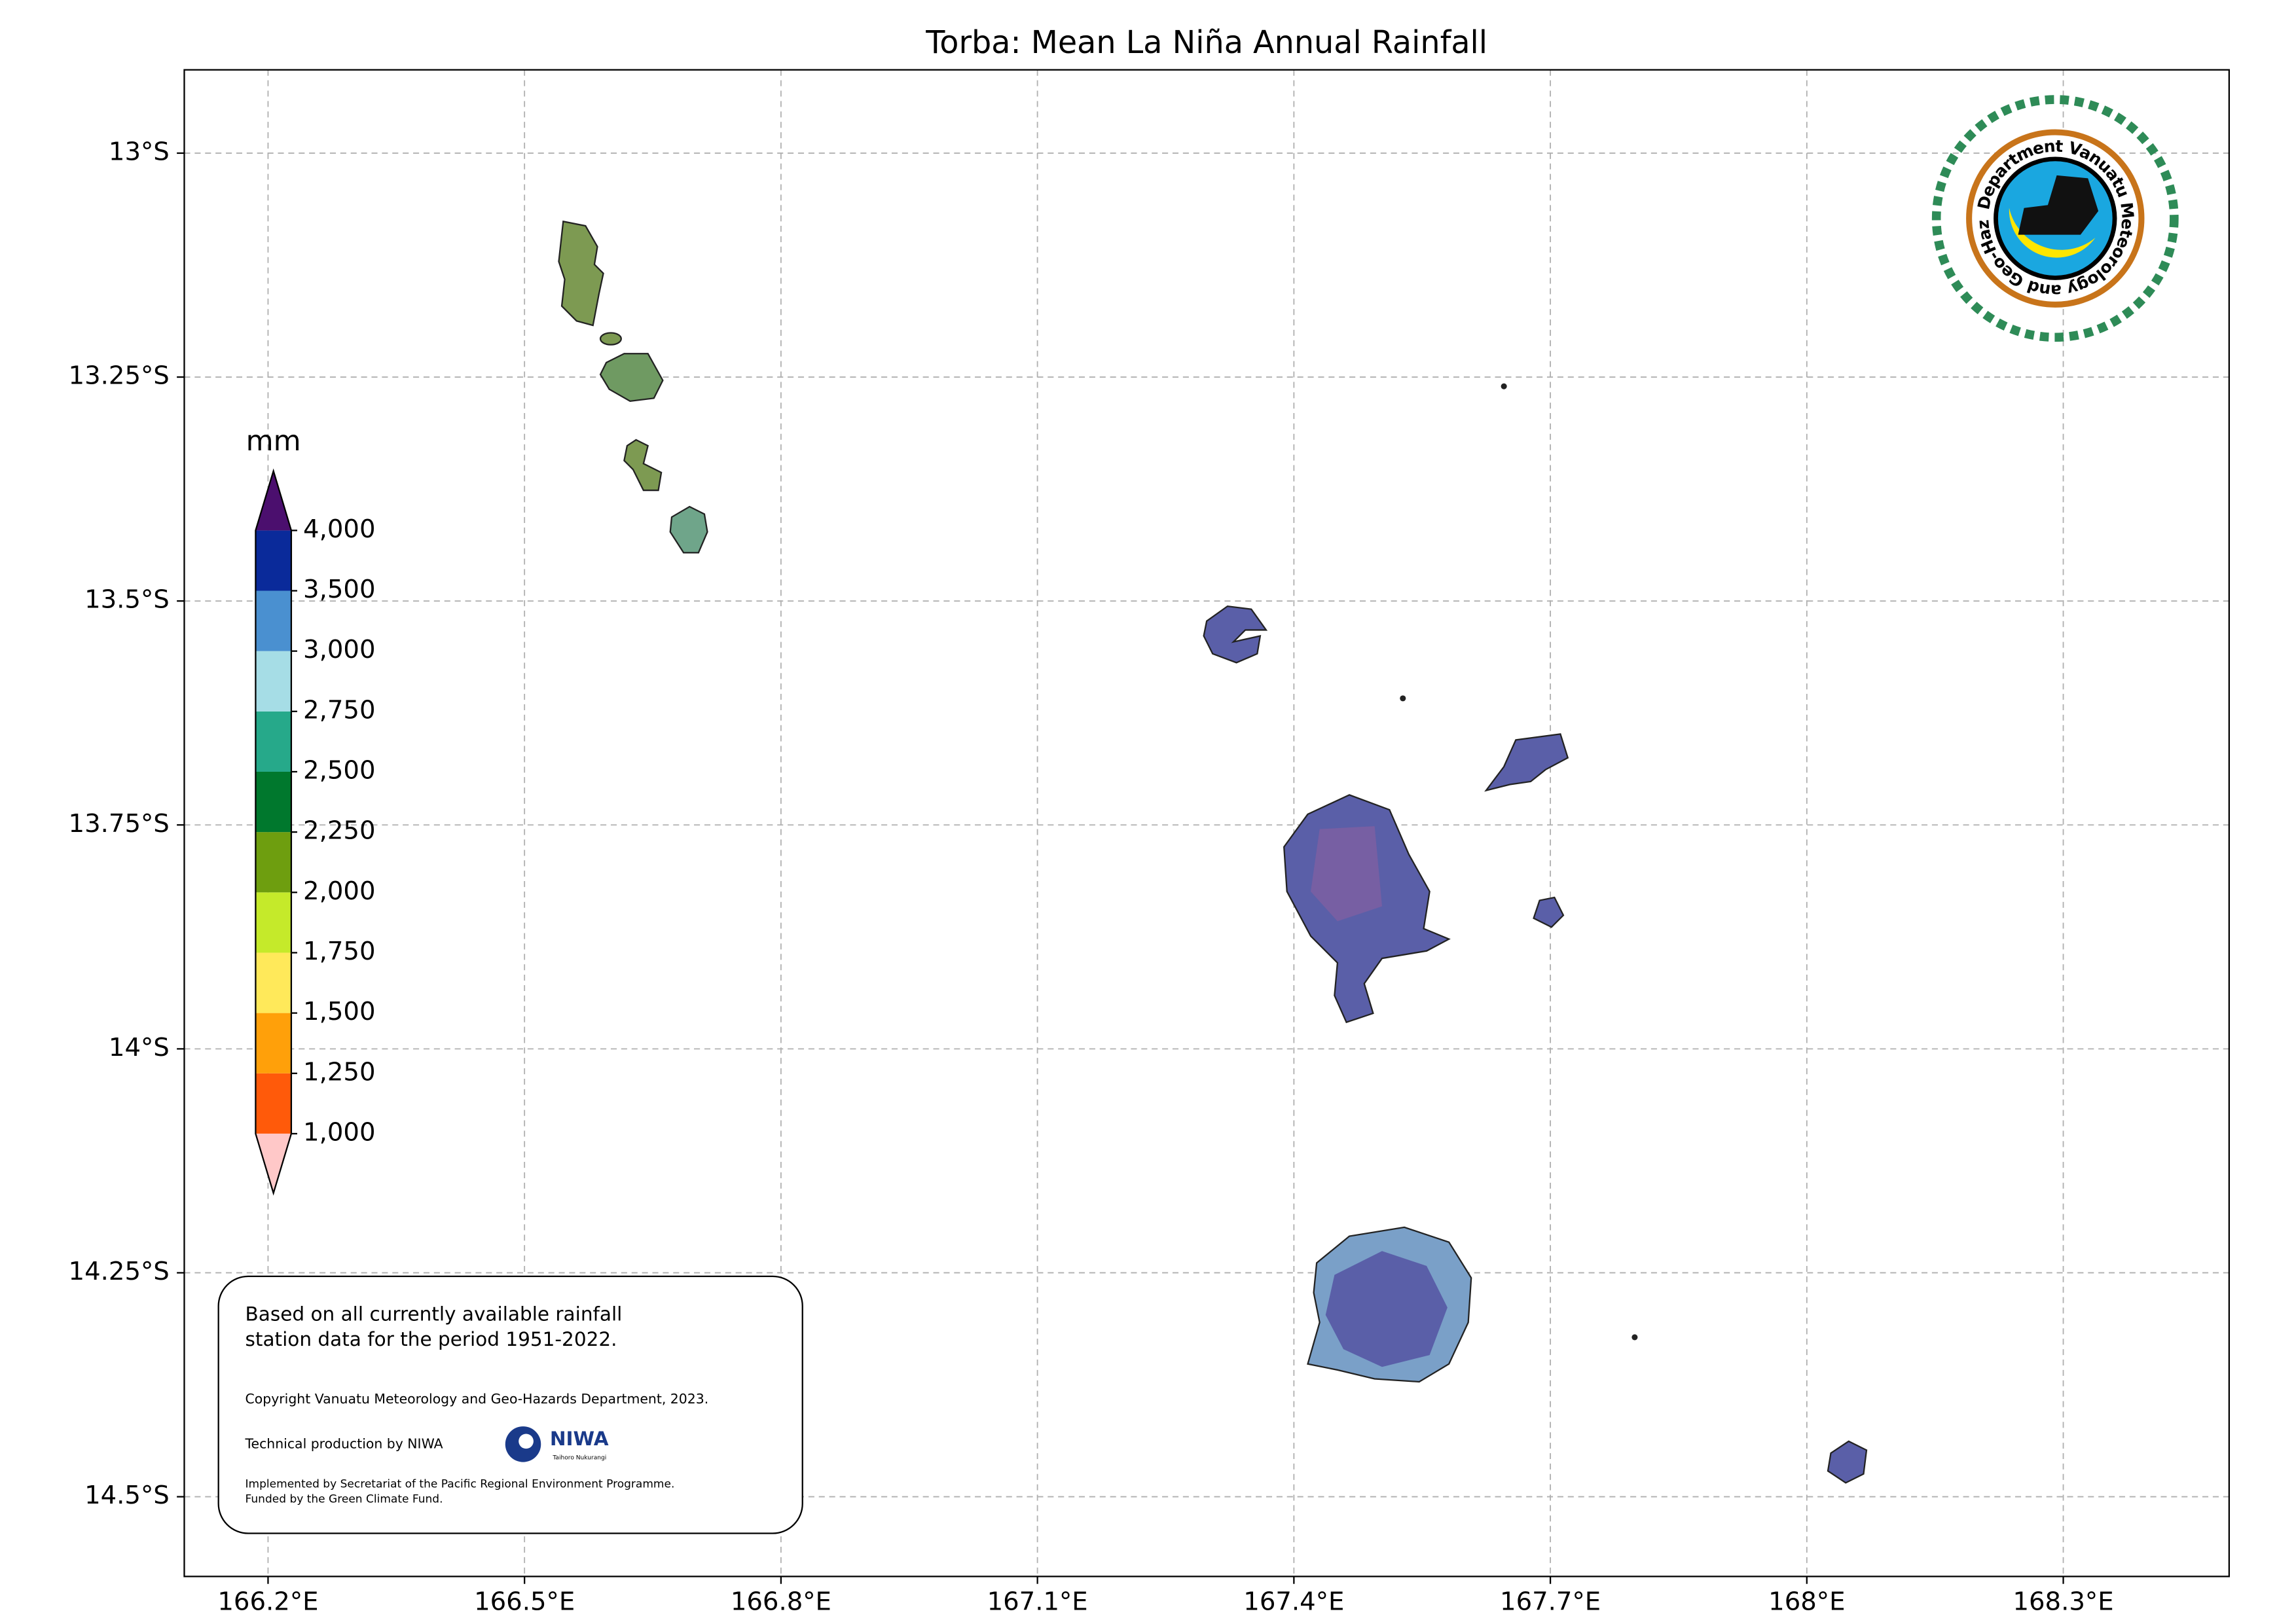  Describe the element at coordinates (273, 501) in the screenshot. I see `colorbar-over` at that location.